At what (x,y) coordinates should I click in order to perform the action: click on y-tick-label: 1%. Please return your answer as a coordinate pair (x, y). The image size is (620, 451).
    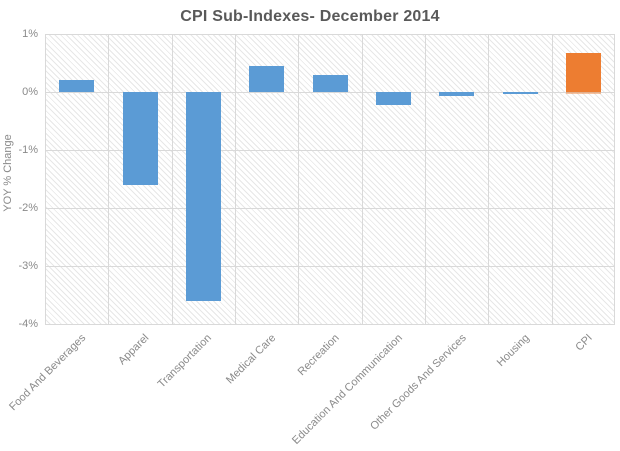
    Looking at the image, I should click on (30, 34).